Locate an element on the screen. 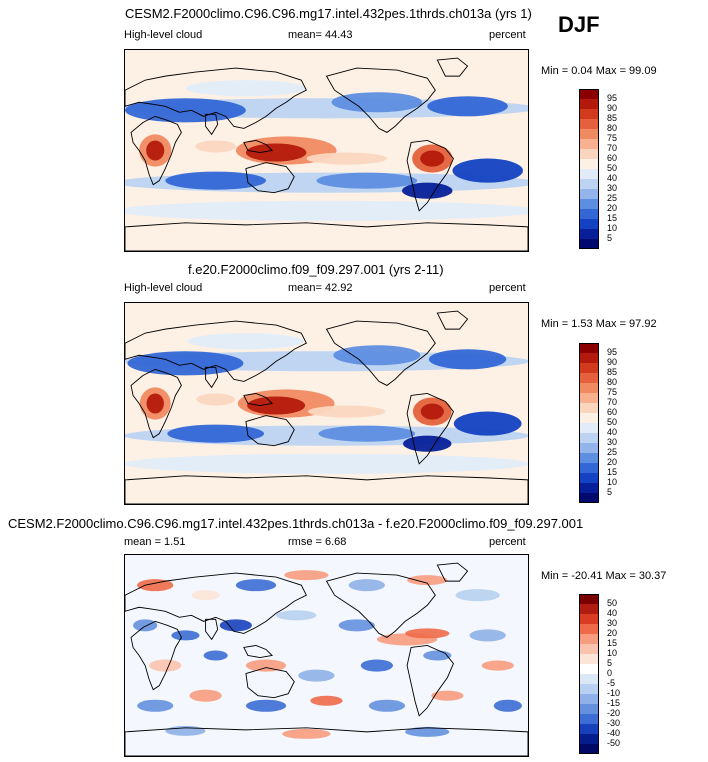 Image resolution: width=708 pixels, height=762 pixels. colorbar-bottom-label: 15 is located at coordinates (612, 643).